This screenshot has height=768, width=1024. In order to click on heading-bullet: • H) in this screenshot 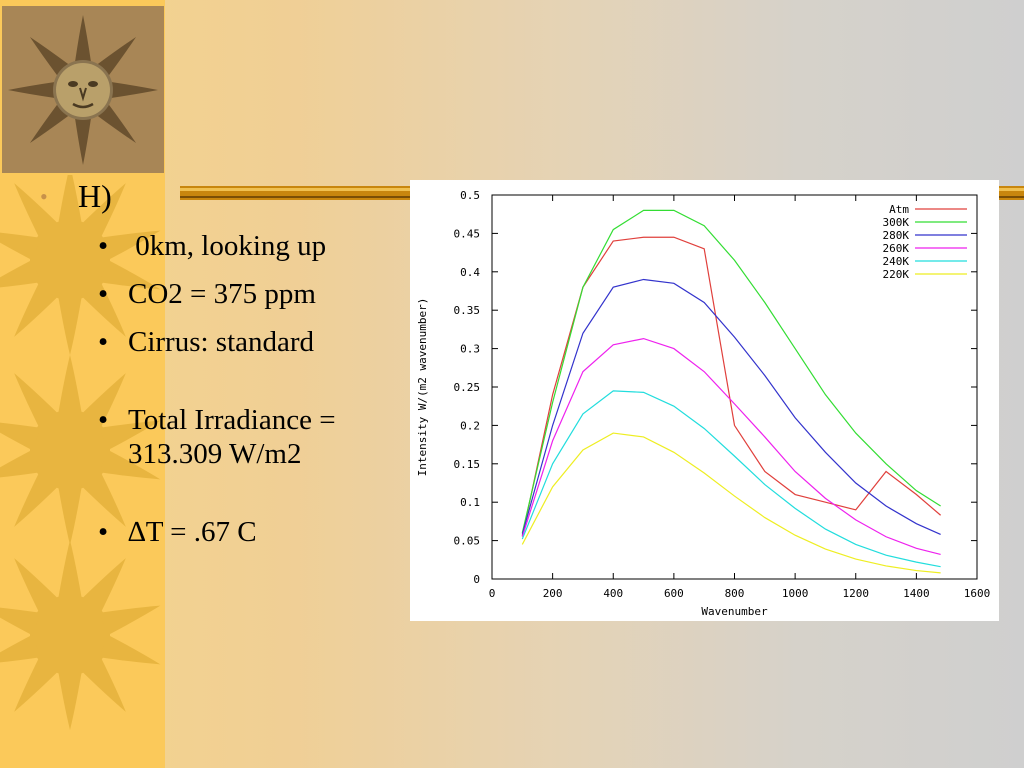, I will do `click(76, 196)`.